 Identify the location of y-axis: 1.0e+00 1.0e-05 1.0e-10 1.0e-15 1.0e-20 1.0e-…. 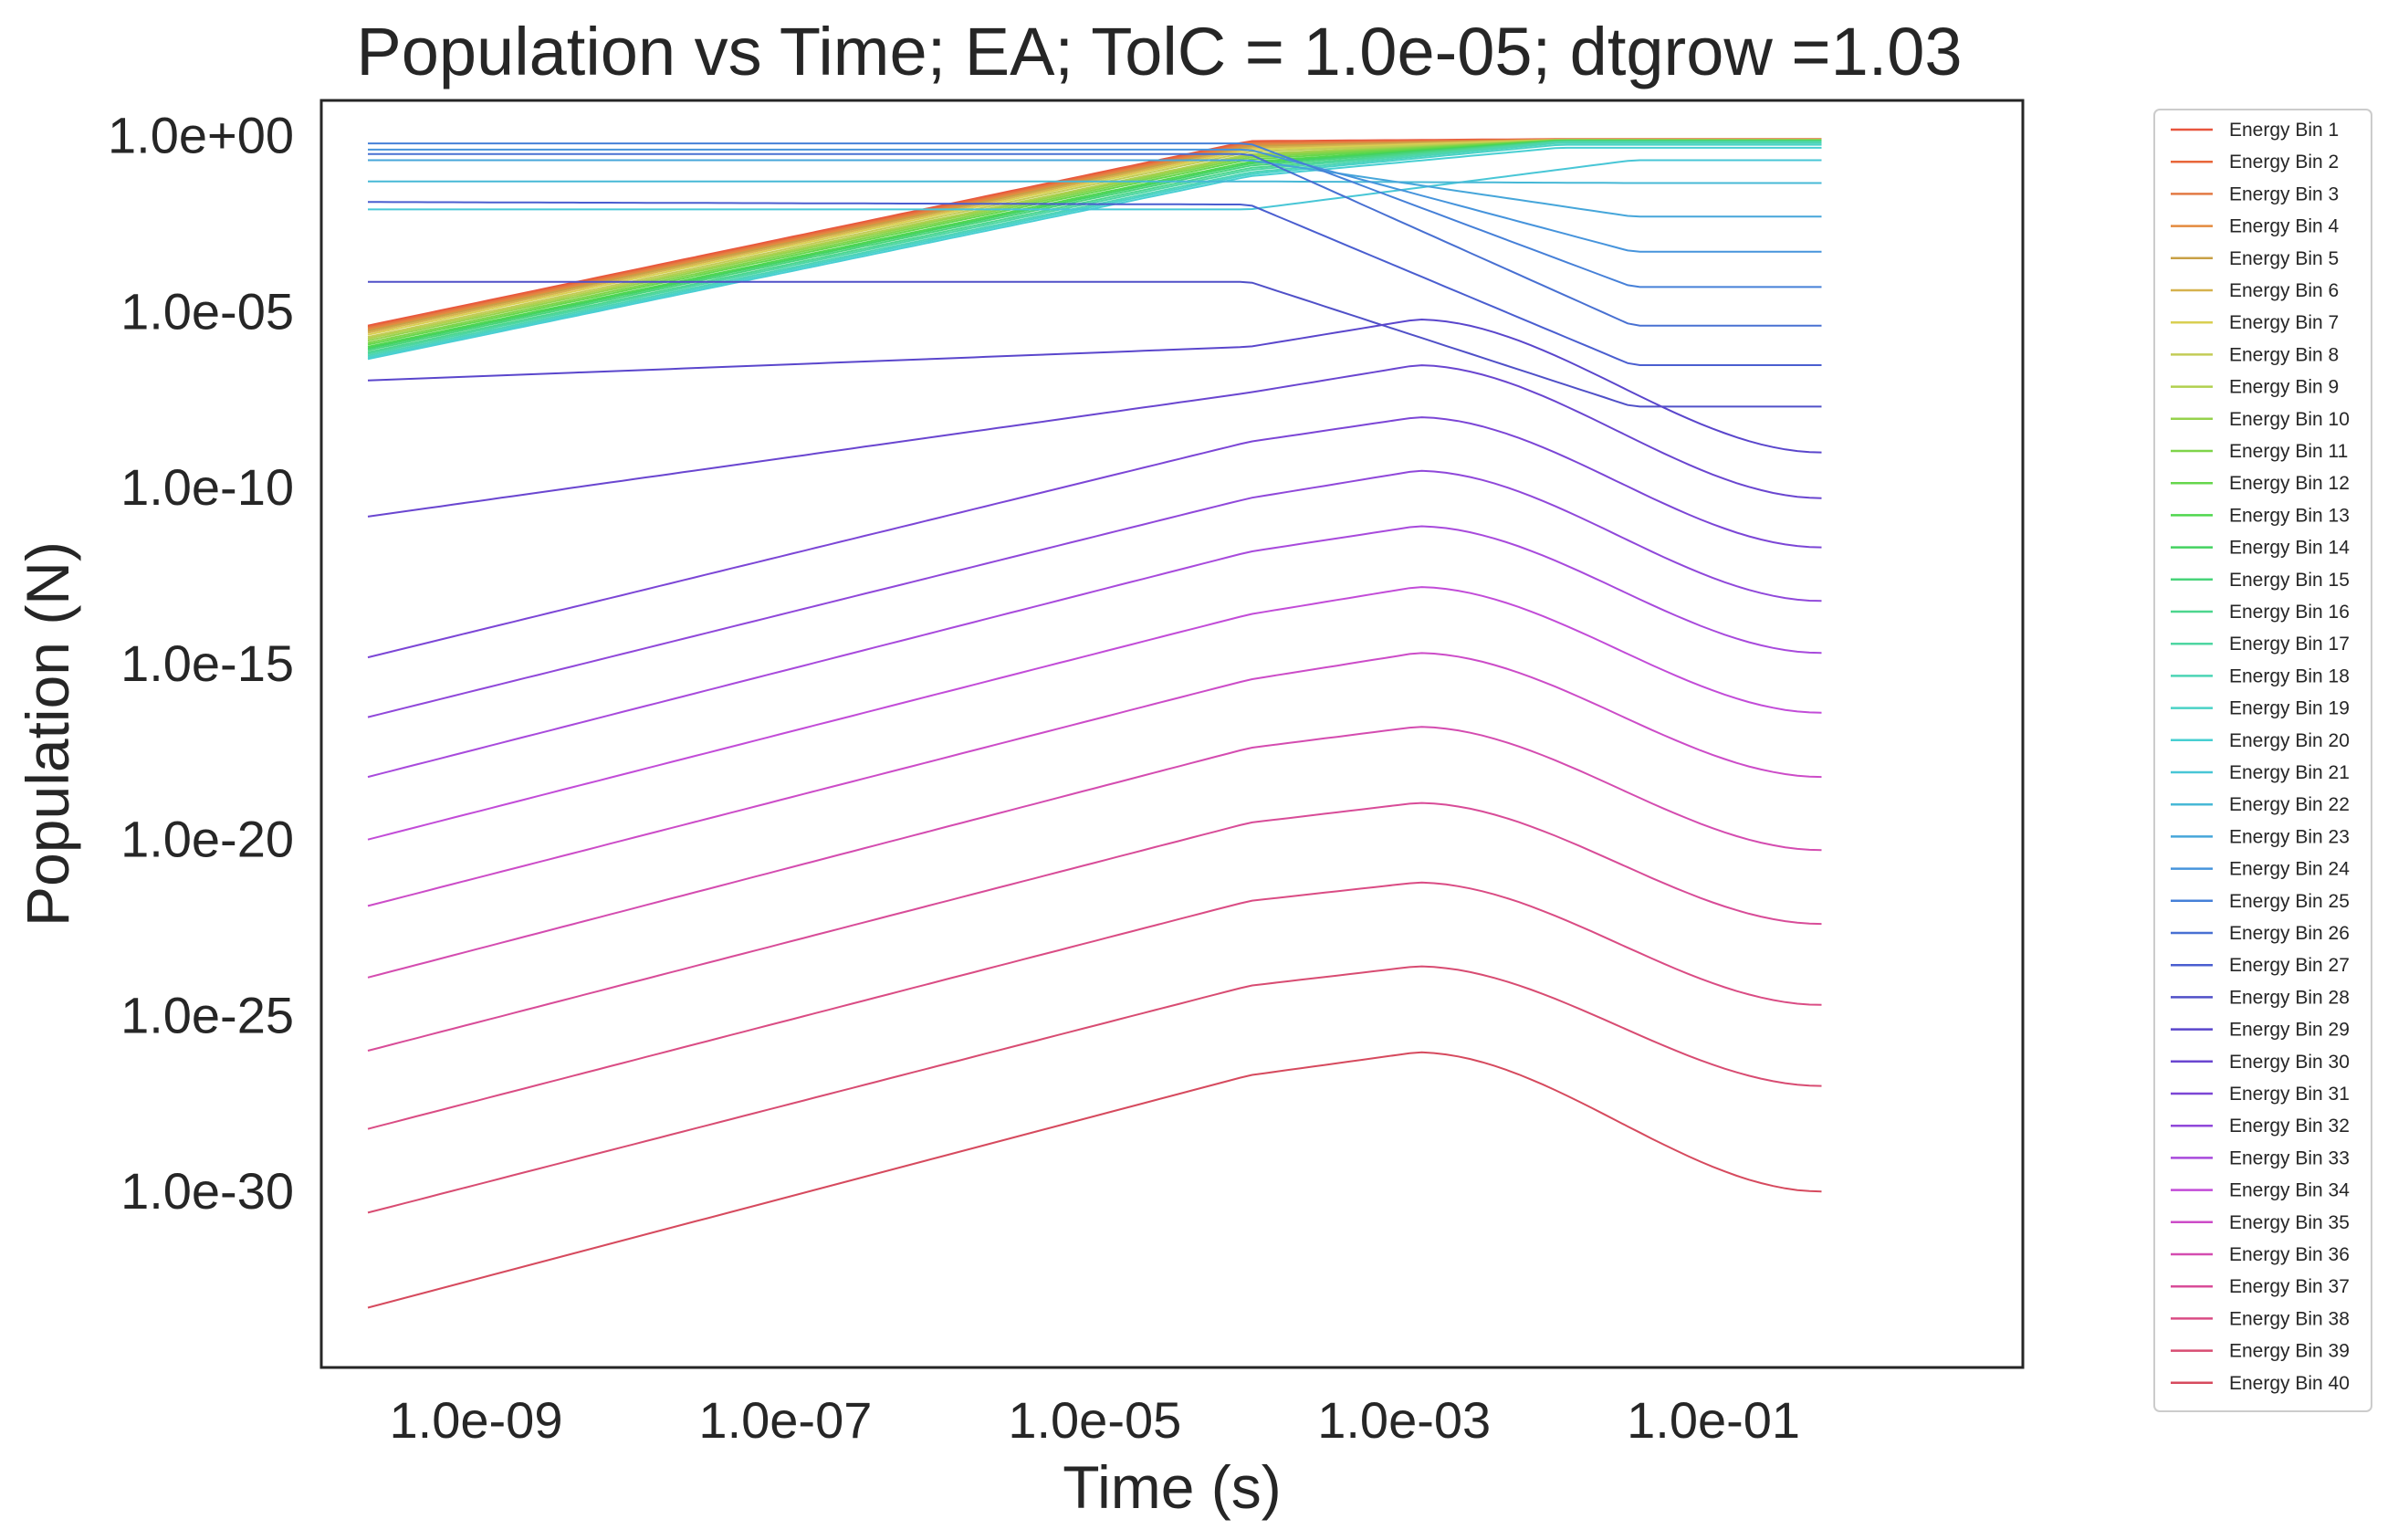
(201, 663).